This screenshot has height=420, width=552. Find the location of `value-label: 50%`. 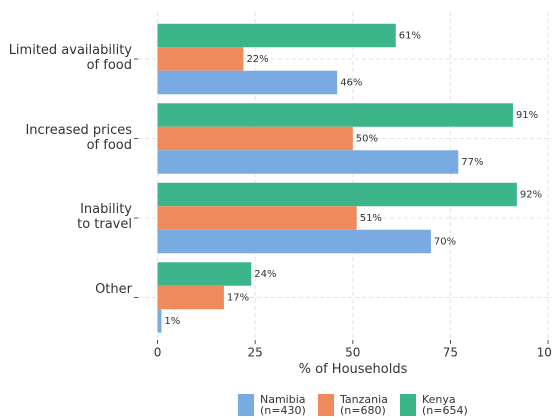

value-label: 50% is located at coordinates (367, 139).